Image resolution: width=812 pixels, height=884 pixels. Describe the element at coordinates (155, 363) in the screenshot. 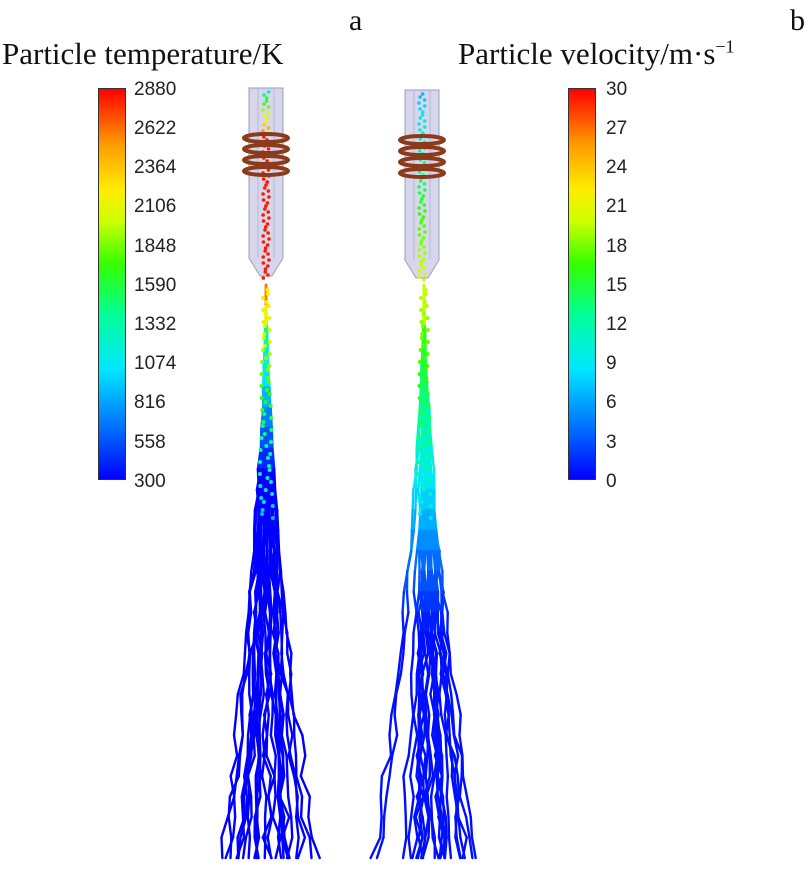

I see `temperature-tick: 1074` at that location.